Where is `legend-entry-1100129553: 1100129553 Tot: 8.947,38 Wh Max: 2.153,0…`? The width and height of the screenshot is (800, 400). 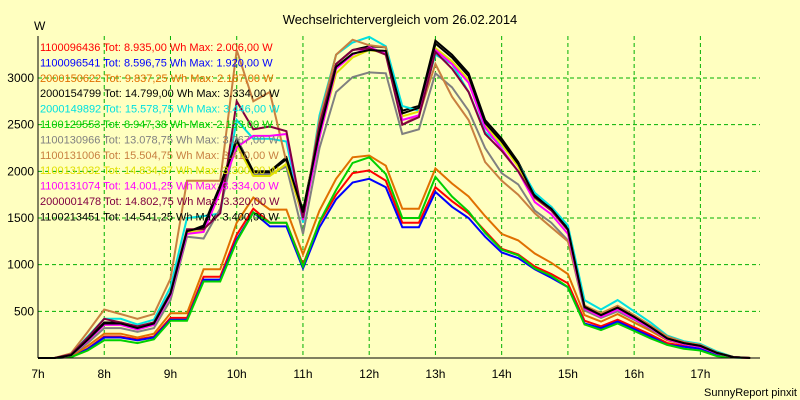
legend-entry-1100129553: 1100129553 Tot: 8.947,38 Wh Max: 2.153,0… is located at coordinates (156, 125).